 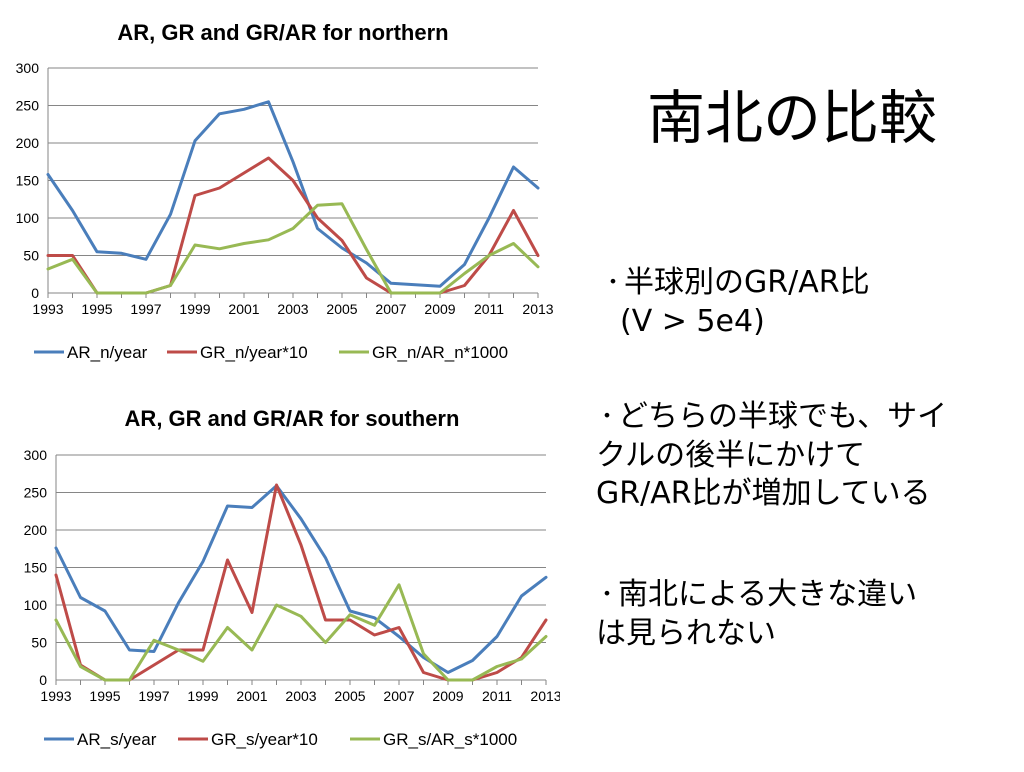 What do you see at coordinates (747, 282) in the screenshot?
I see `bullet-1-line-1: 半球別のGR/AR比` at bounding box center [747, 282].